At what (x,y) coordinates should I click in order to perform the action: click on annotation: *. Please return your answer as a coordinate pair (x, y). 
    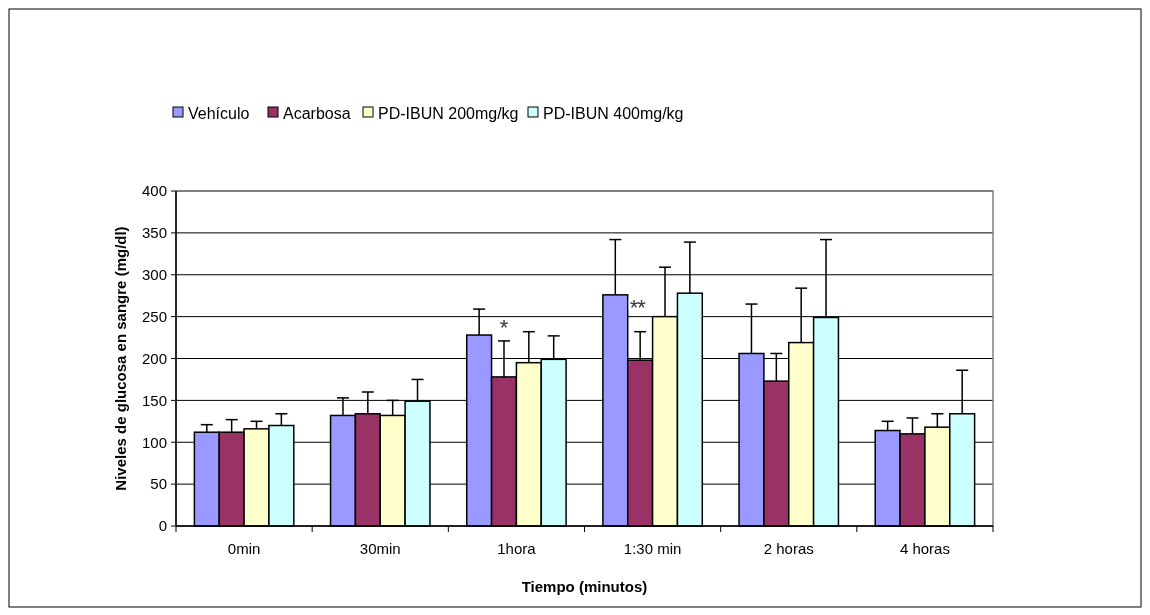
    Looking at the image, I should click on (504, 327).